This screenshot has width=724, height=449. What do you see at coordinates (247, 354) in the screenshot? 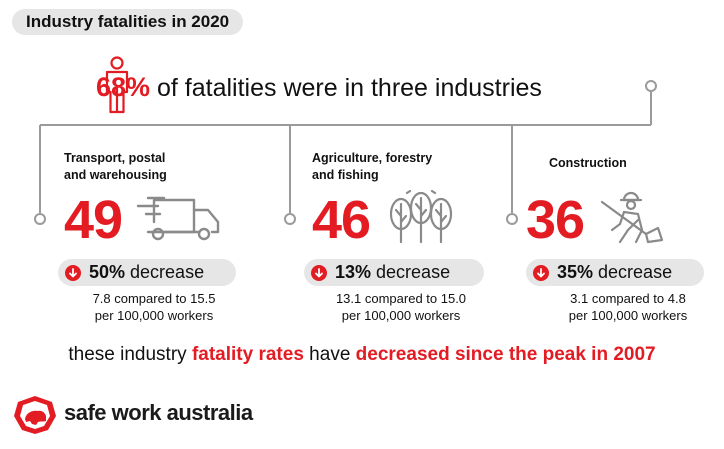
I see `footer-note-highlight: fatality rates` at bounding box center [247, 354].